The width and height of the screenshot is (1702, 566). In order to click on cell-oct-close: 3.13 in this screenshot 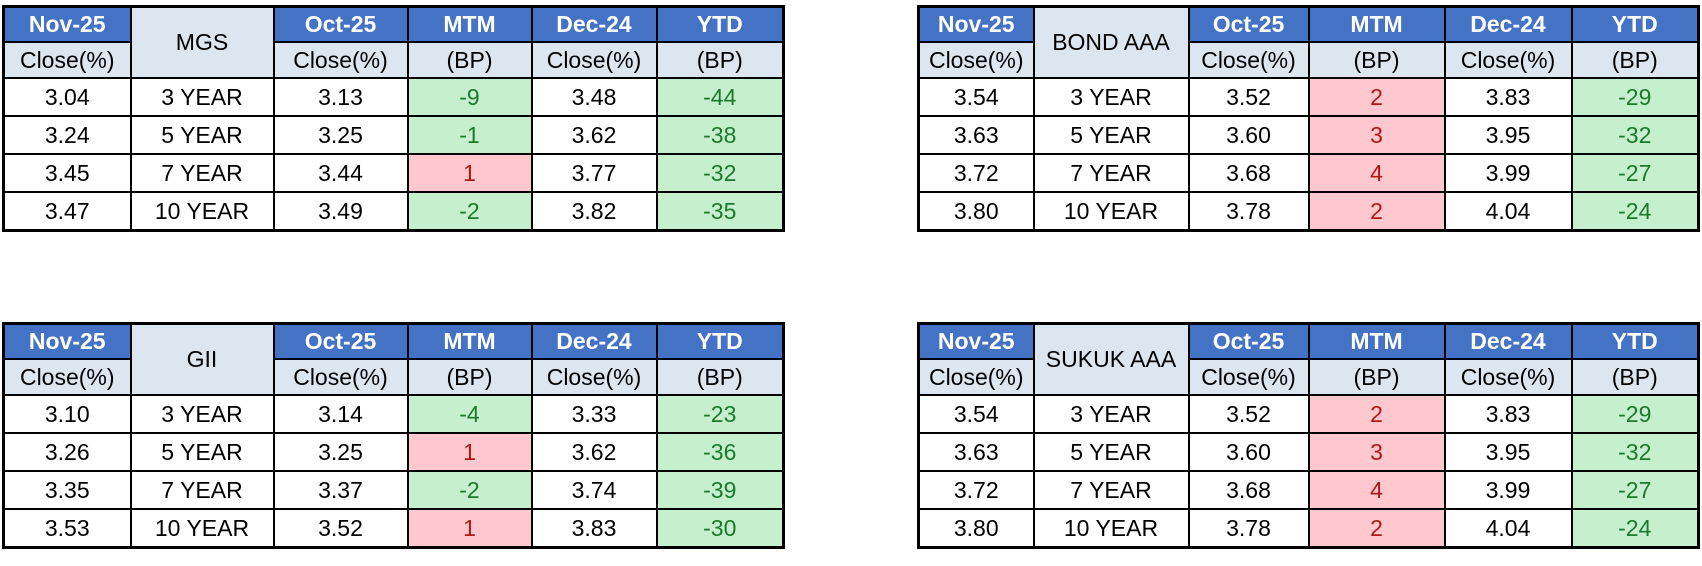, I will do `click(340, 97)`.